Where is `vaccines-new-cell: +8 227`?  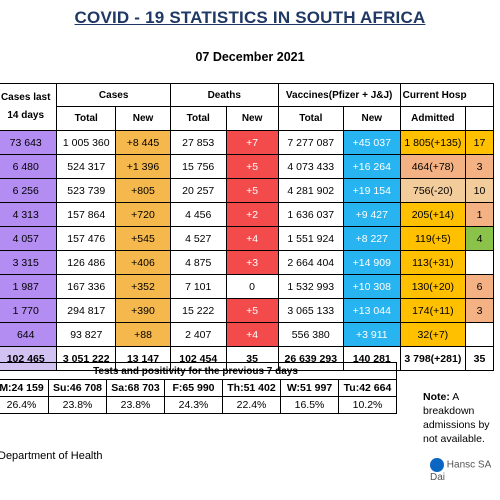 vaccines-new-cell: +8 227 is located at coordinates (371, 238).